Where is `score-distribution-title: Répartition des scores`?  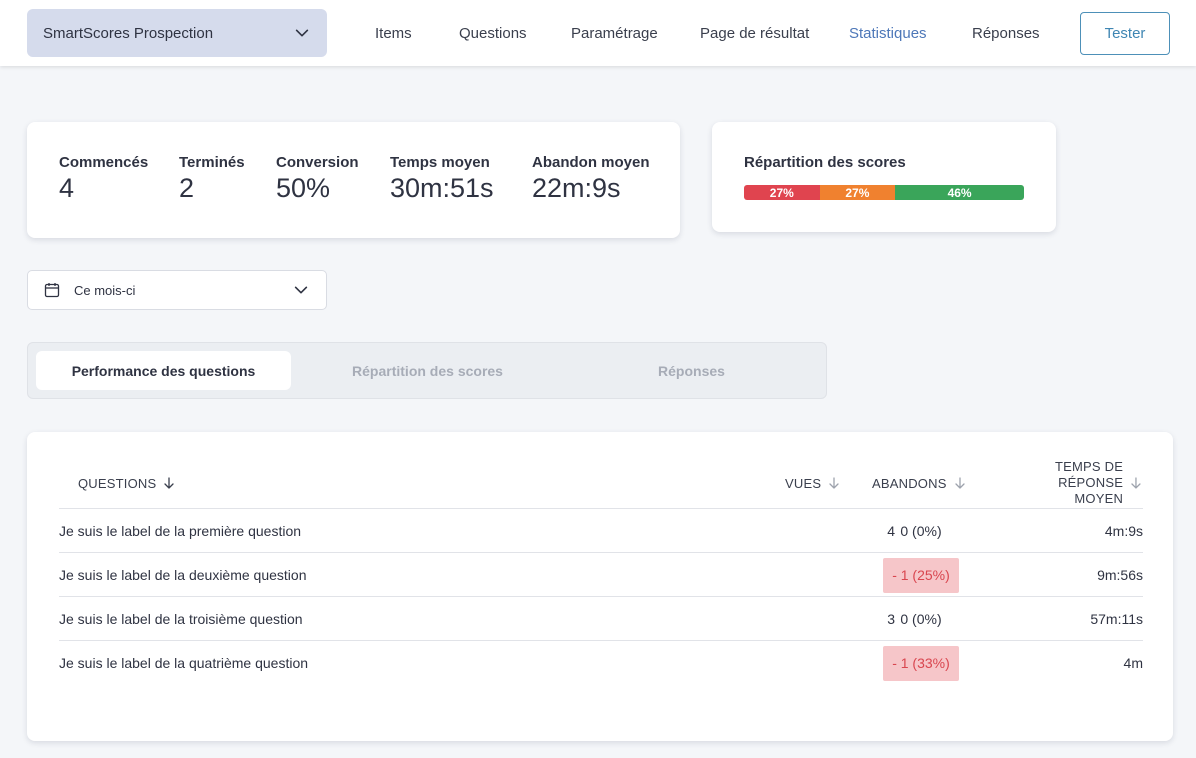
score-distribution-title: Répartition des scores is located at coordinates (825, 162).